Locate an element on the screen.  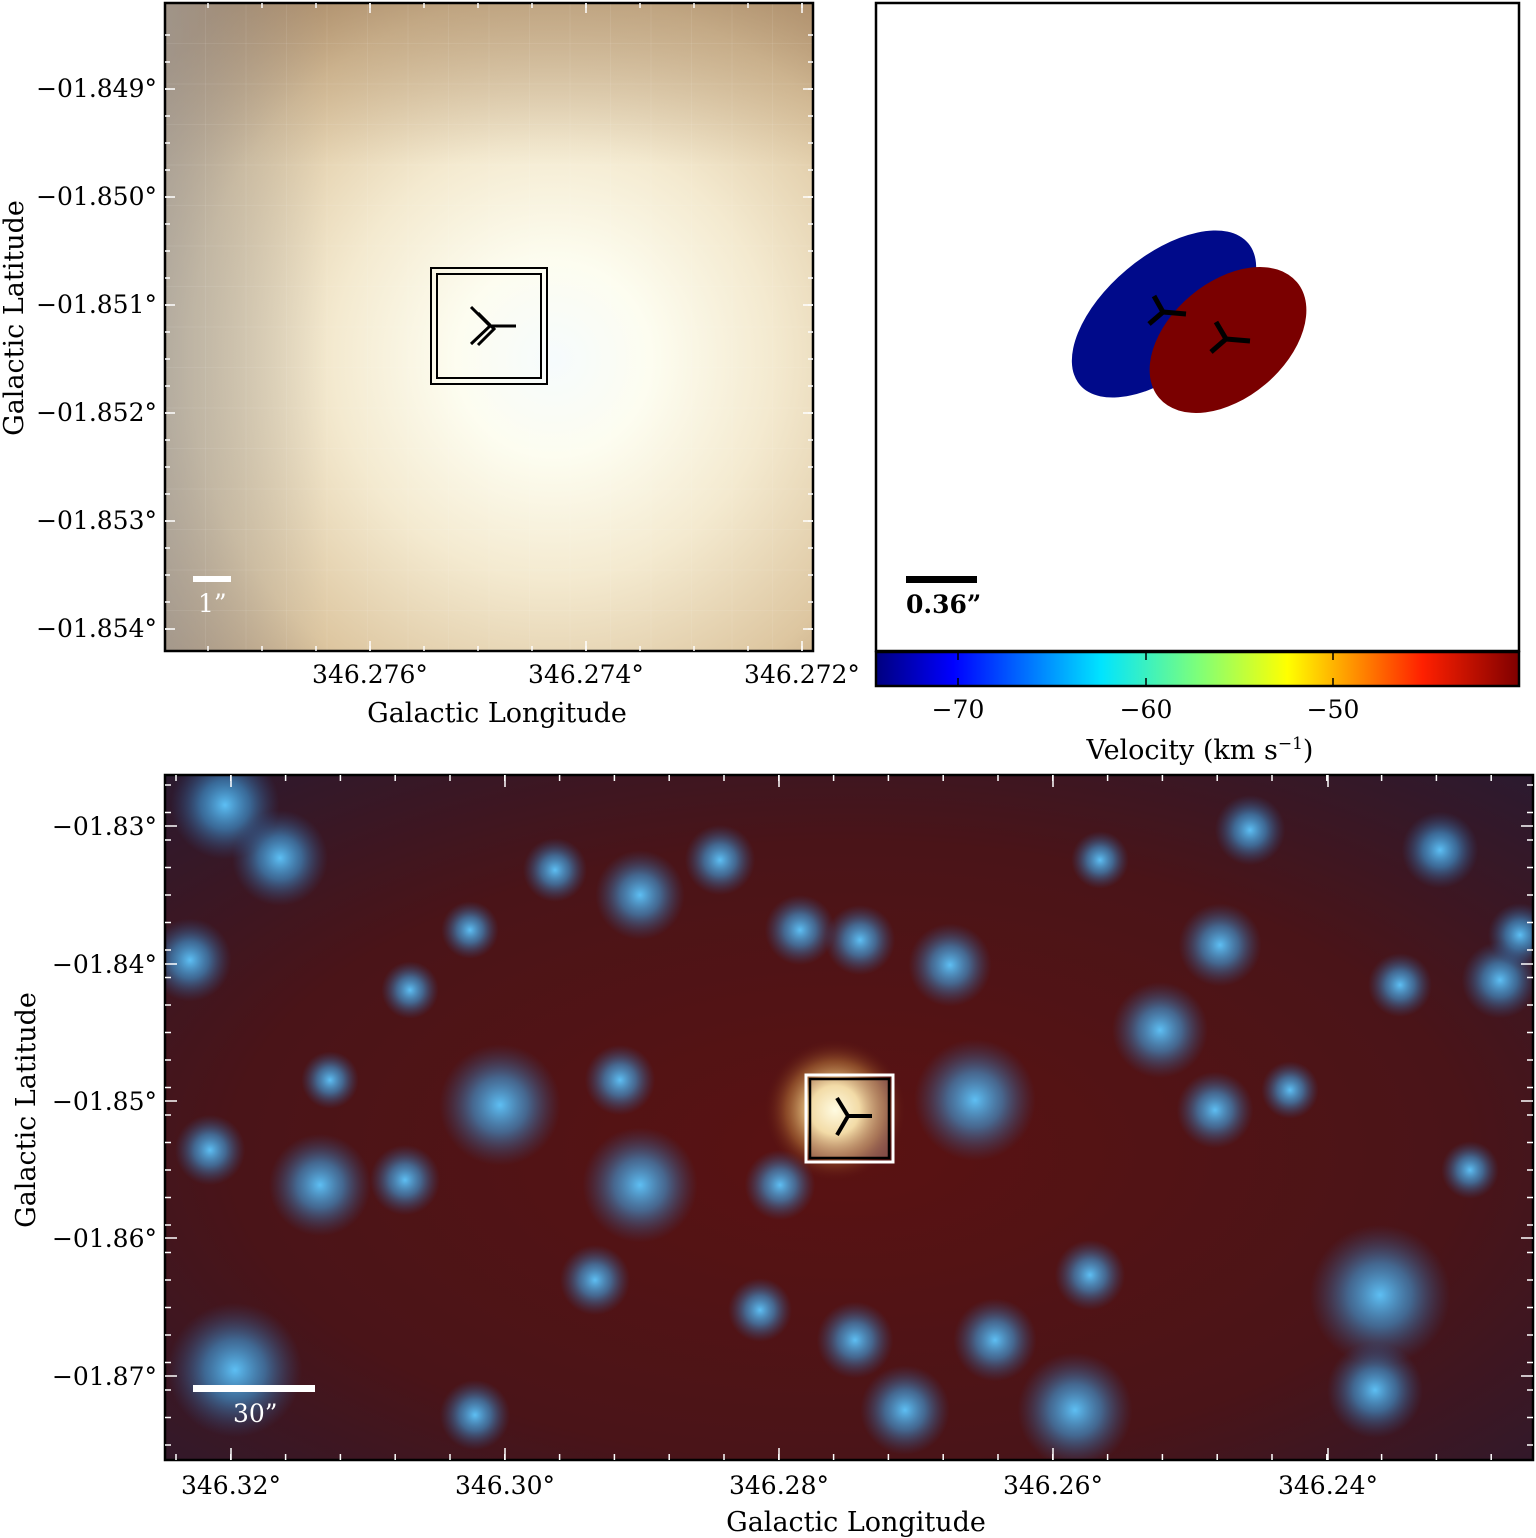
y-tick-label: −01.85° is located at coordinates (104, 1101).